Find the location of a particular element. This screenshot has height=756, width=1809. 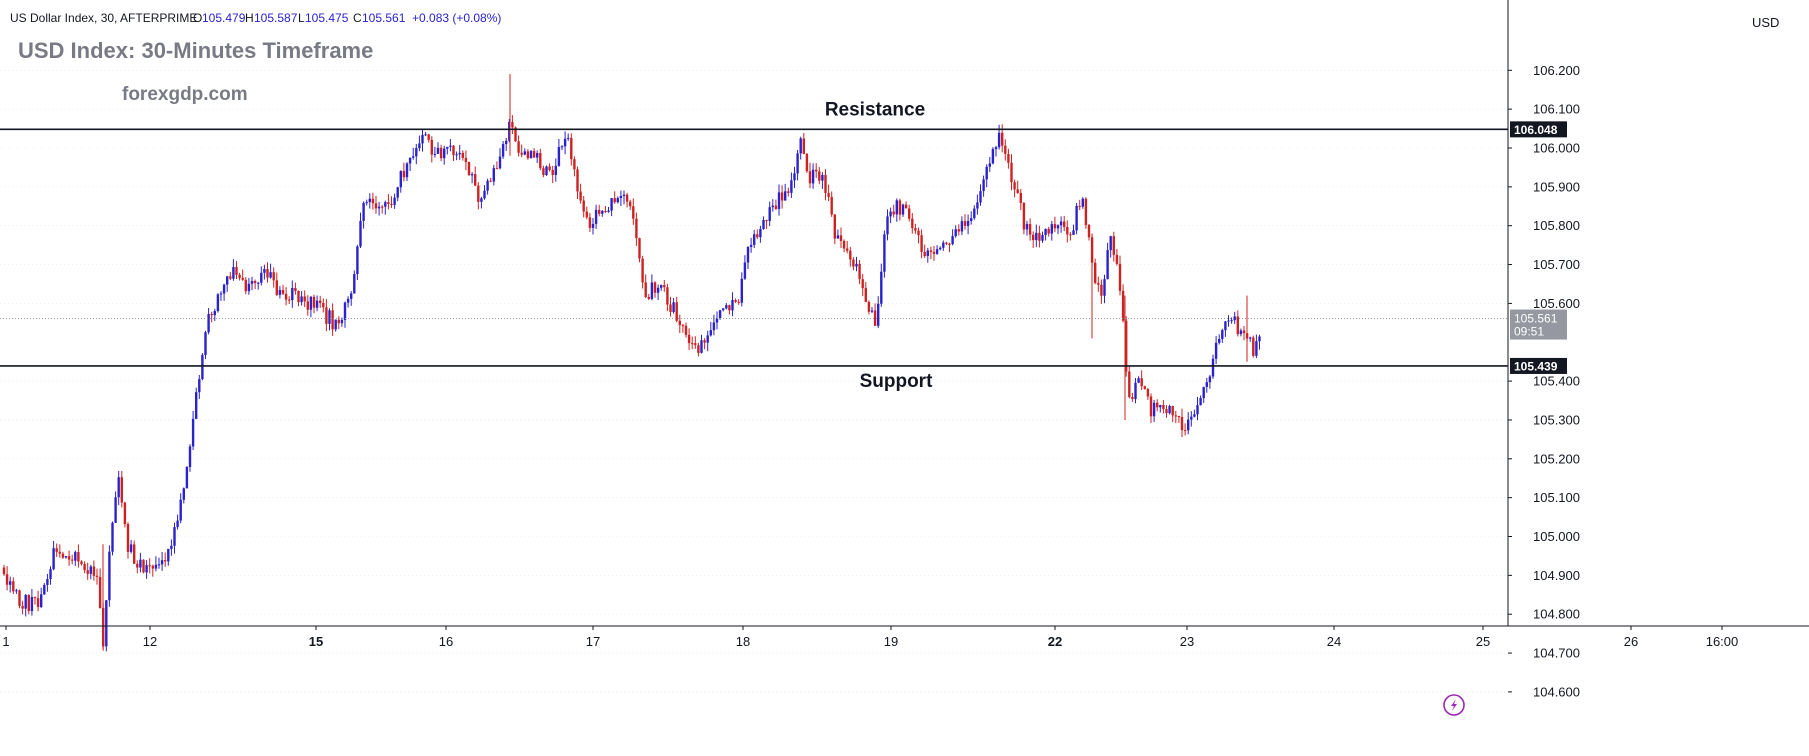

time-axis: 1 12 15 16 17 18 19 22 23 24 25 26 16:00 is located at coordinates (870, 637).